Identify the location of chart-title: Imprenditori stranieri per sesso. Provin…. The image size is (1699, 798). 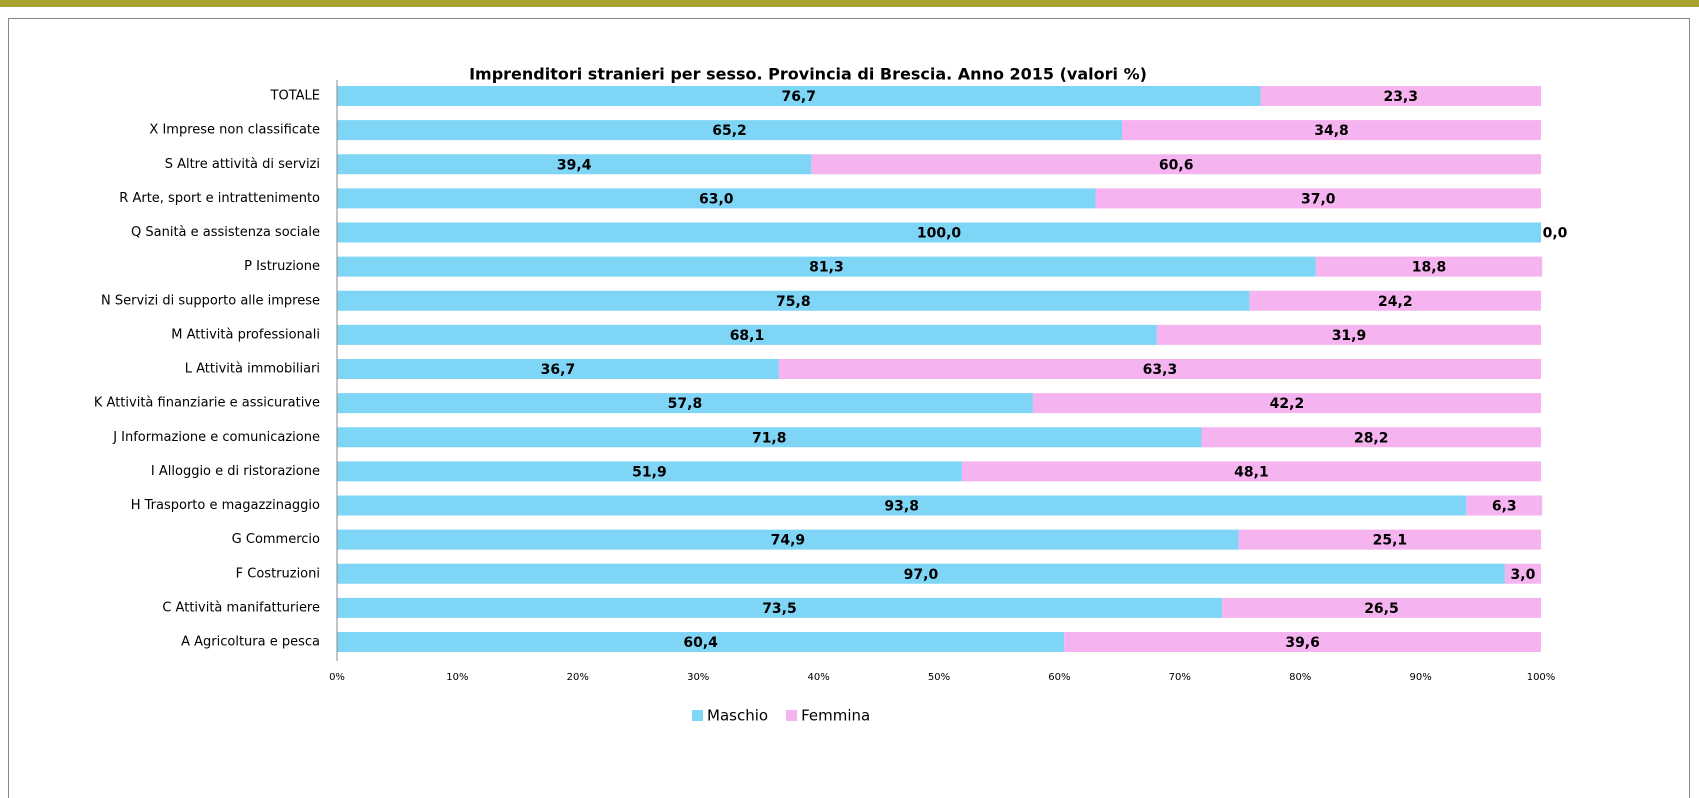
(808, 74).